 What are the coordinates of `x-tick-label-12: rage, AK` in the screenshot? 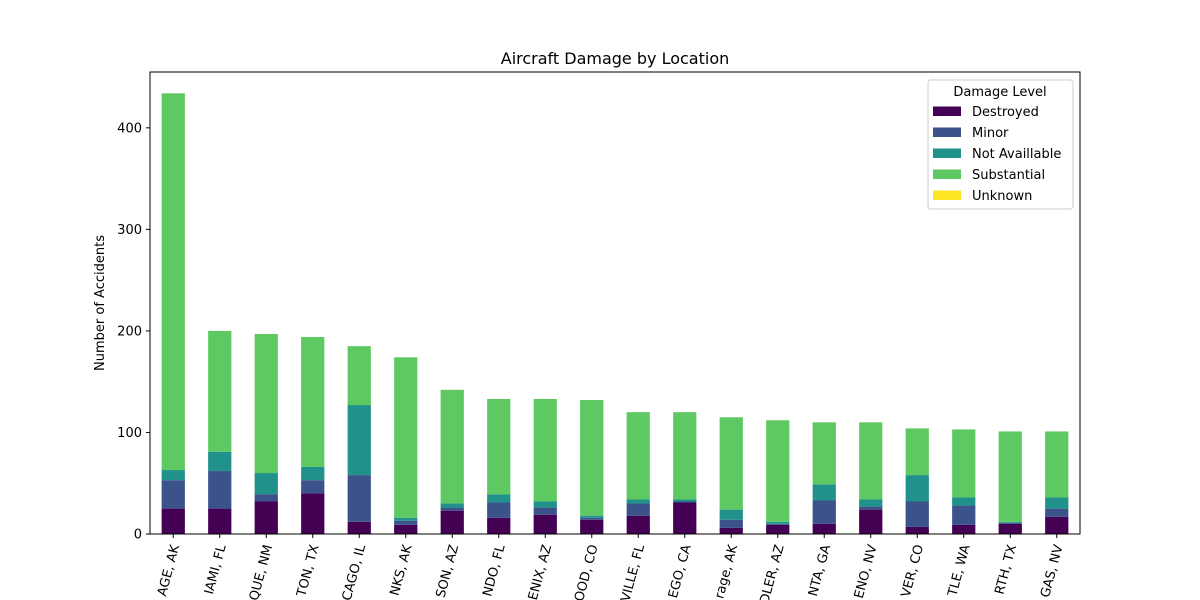 It's located at (726, 571).